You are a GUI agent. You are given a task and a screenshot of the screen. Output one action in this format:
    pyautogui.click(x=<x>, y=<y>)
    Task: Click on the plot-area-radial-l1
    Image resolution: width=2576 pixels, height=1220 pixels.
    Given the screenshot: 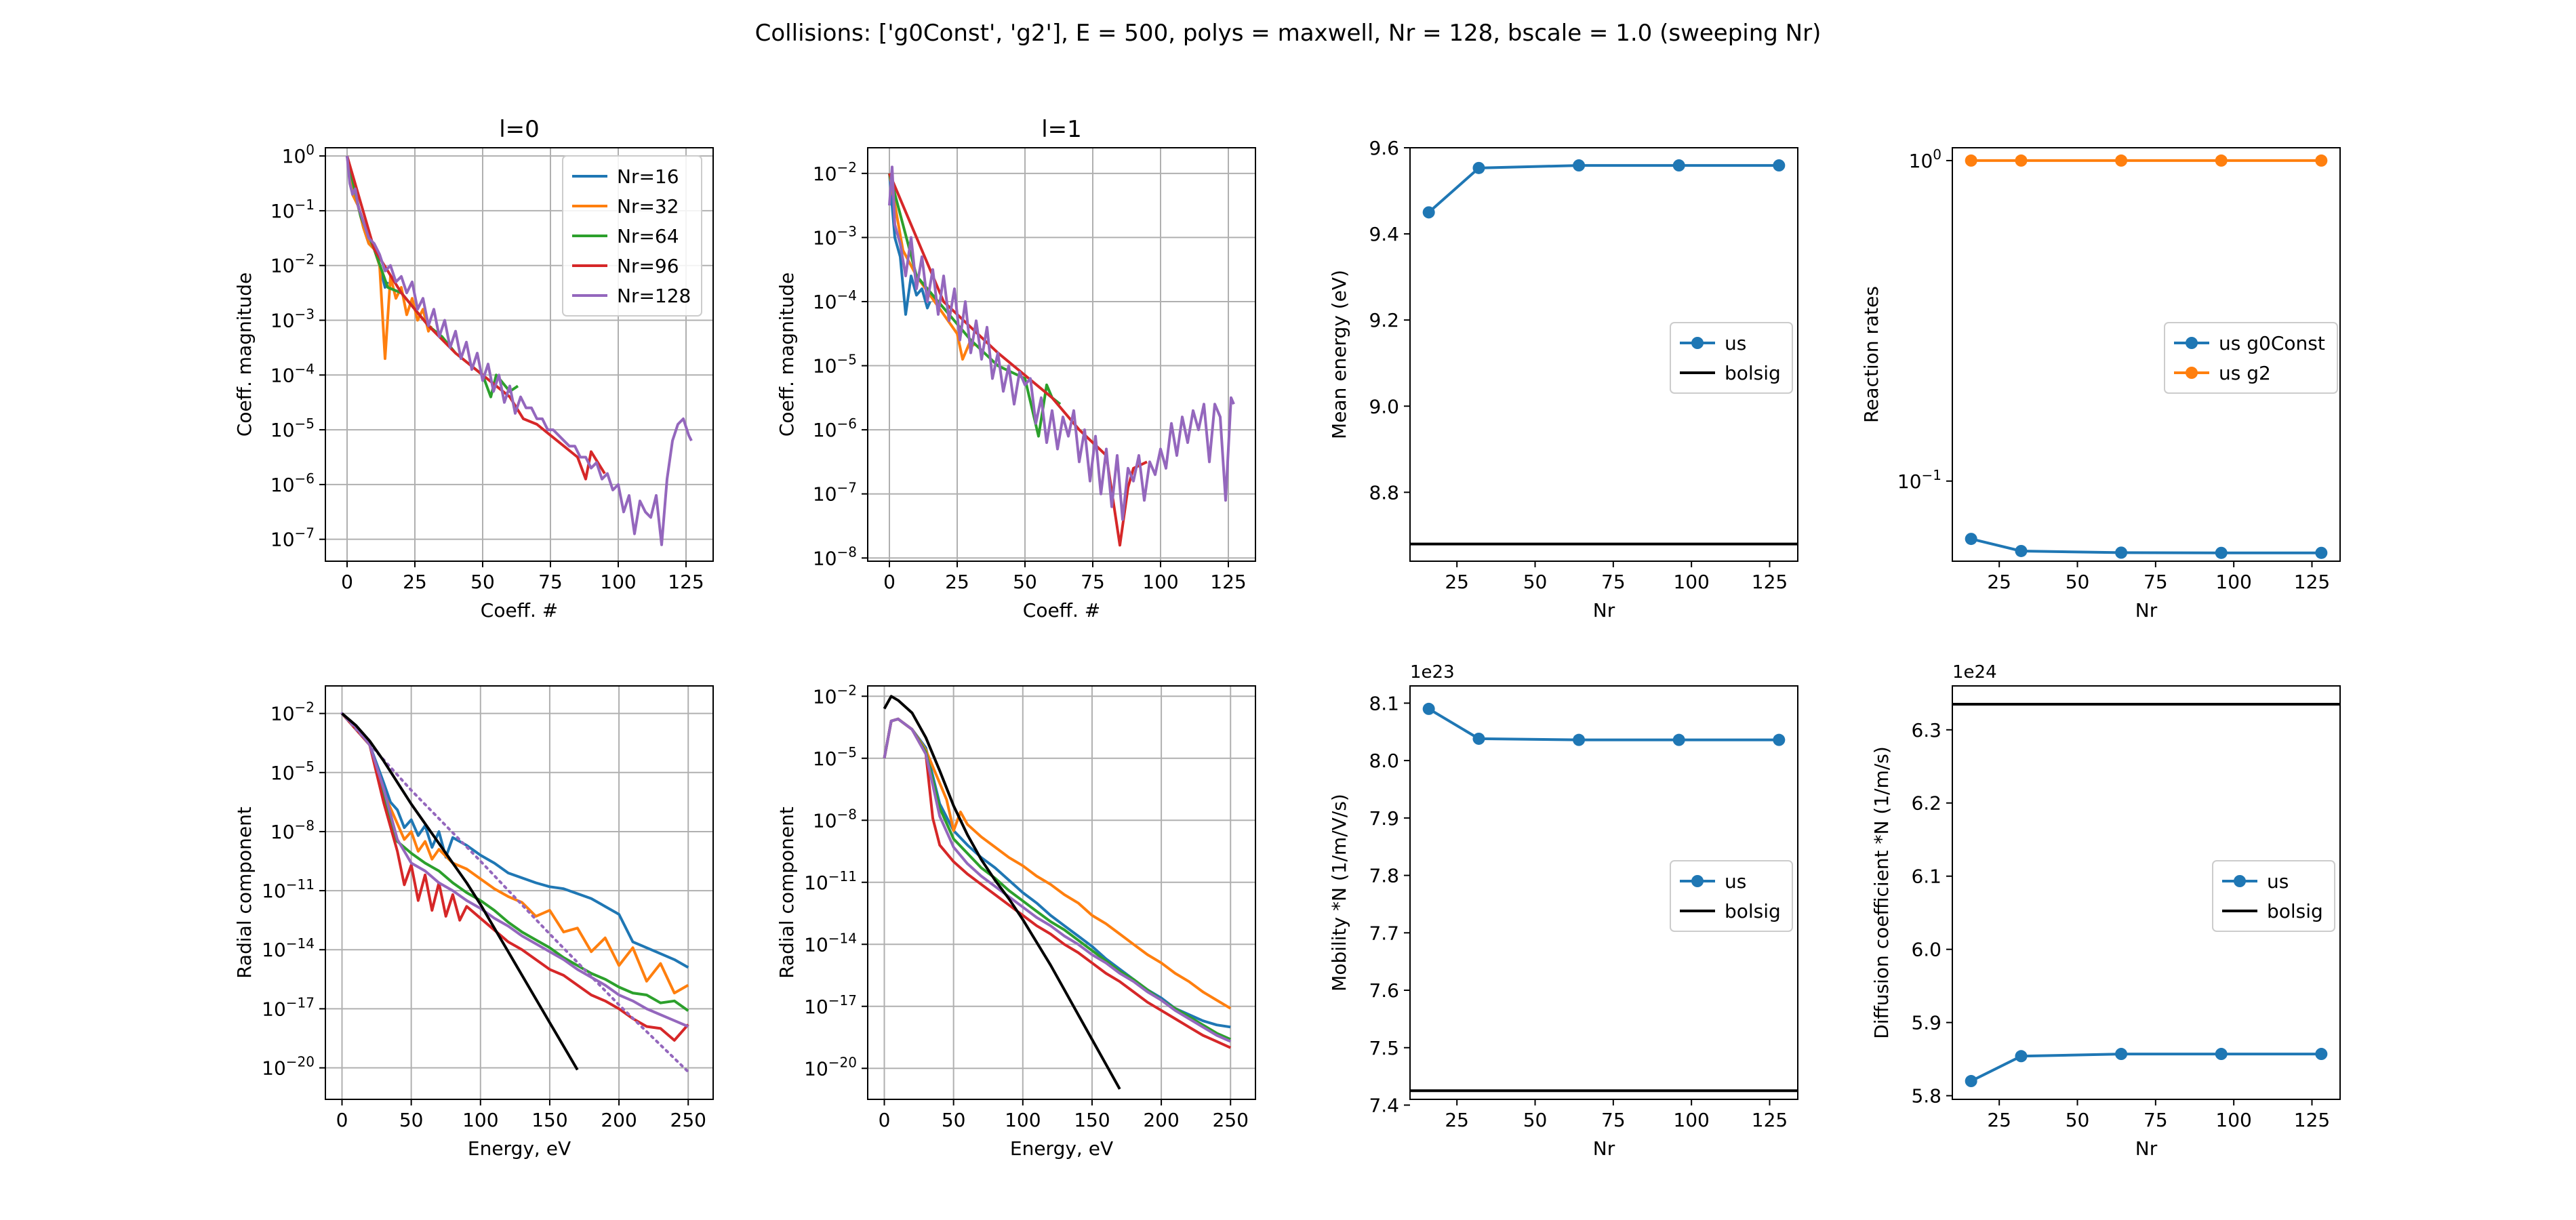 What is the action you would take?
    pyautogui.click(x=1057, y=893)
    